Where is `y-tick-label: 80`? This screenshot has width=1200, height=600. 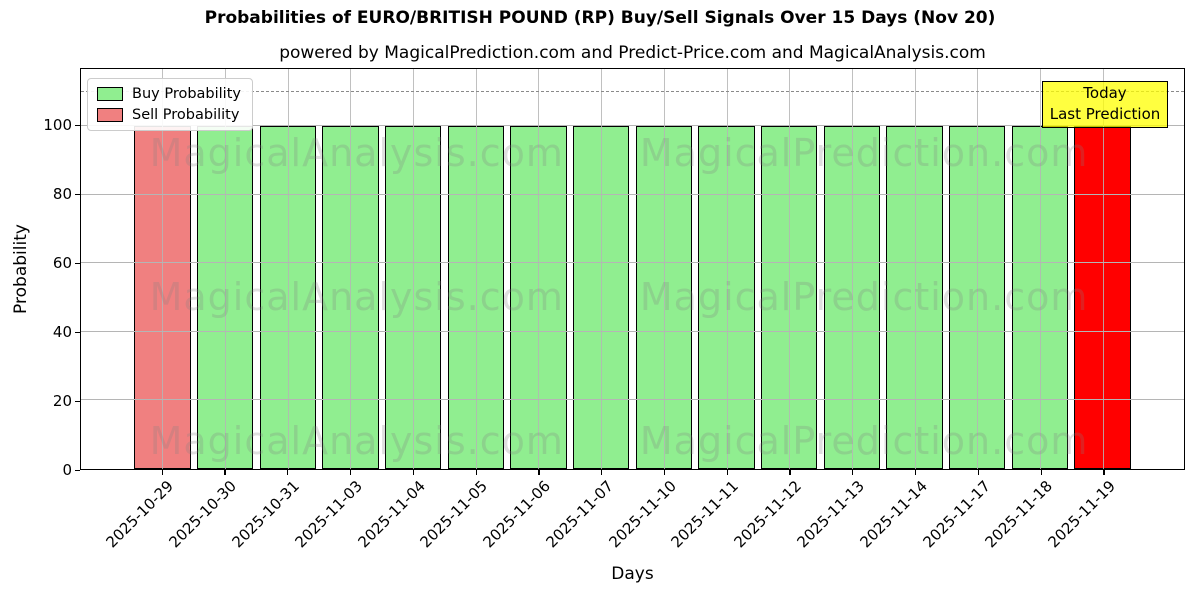 y-tick-label: 80 is located at coordinates (62, 194).